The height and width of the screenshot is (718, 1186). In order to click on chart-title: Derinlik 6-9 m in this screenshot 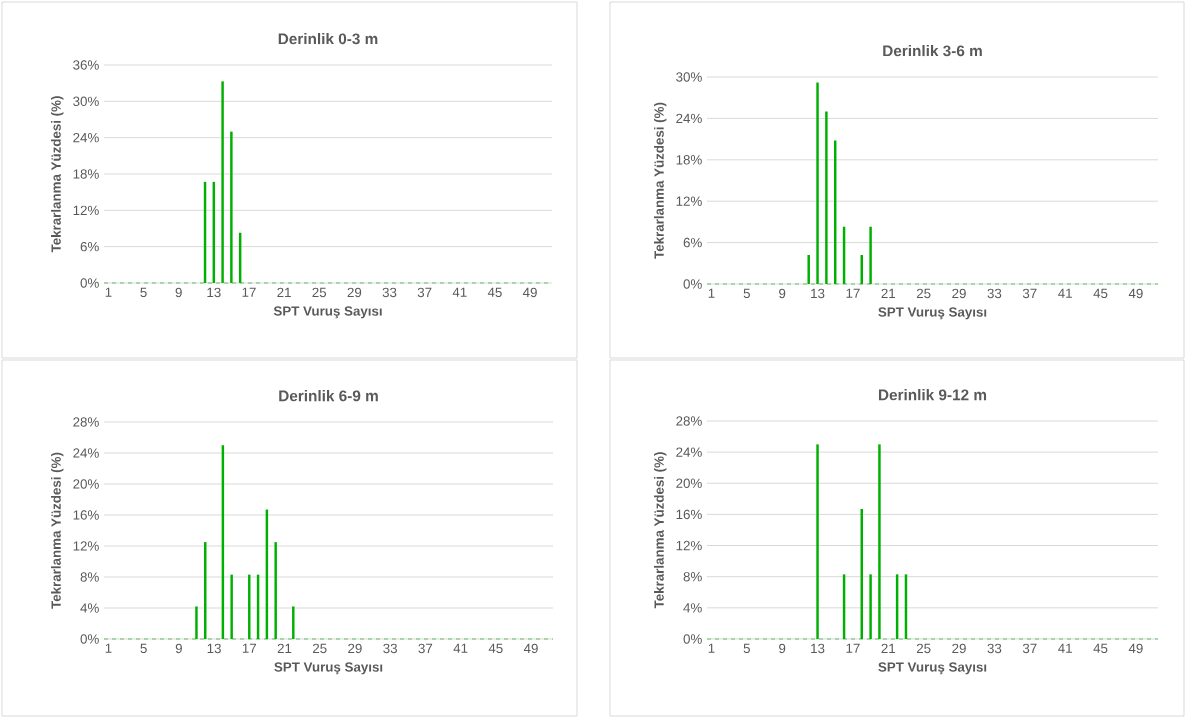, I will do `click(328, 396)`.